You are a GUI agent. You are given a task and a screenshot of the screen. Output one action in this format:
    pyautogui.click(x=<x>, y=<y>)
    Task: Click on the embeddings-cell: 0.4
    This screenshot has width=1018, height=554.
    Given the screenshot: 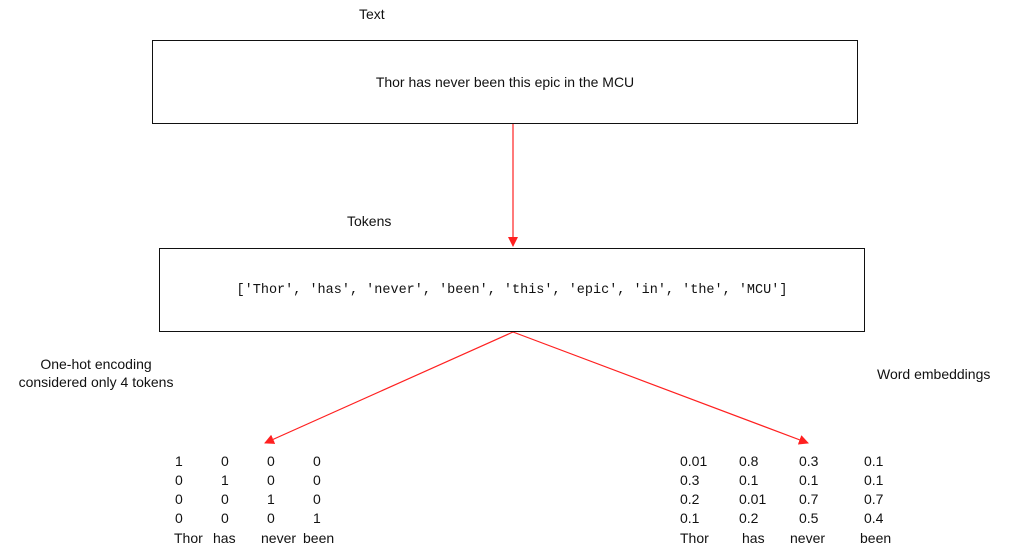 What is the action you would take?
    pyautogui.click(x=874, y=518)
    